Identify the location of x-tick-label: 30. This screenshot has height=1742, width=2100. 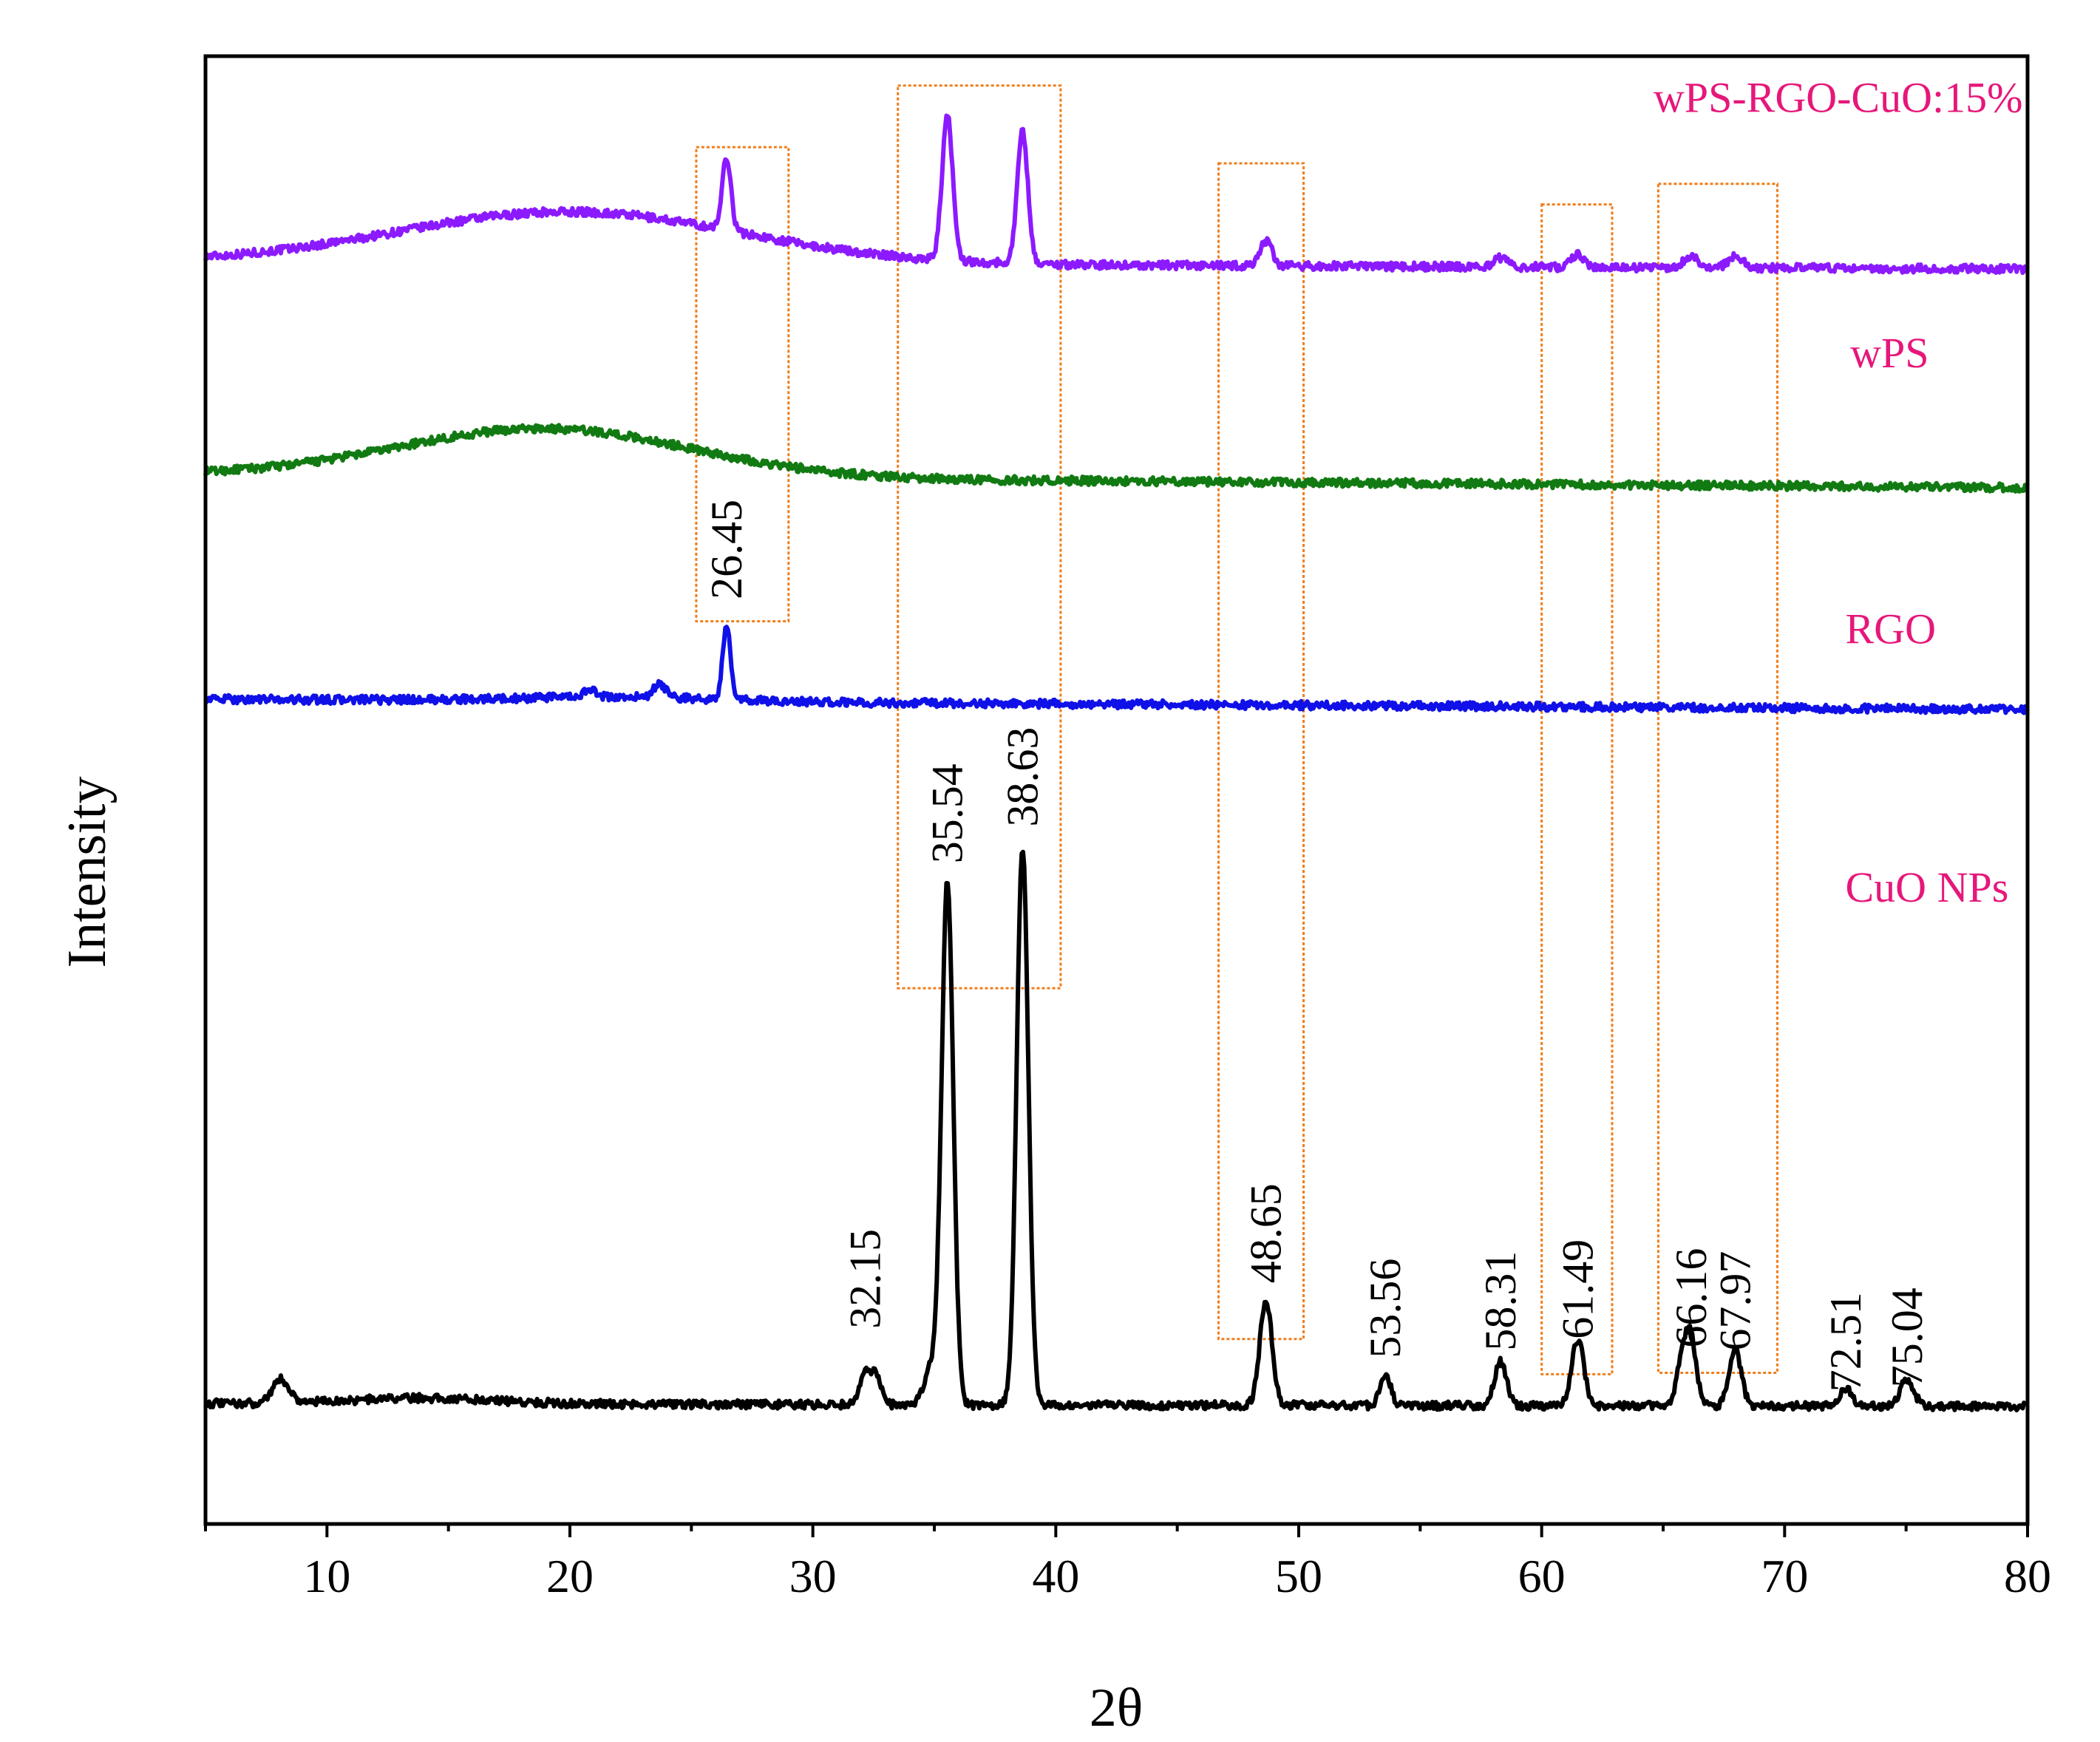
(813, 1576).